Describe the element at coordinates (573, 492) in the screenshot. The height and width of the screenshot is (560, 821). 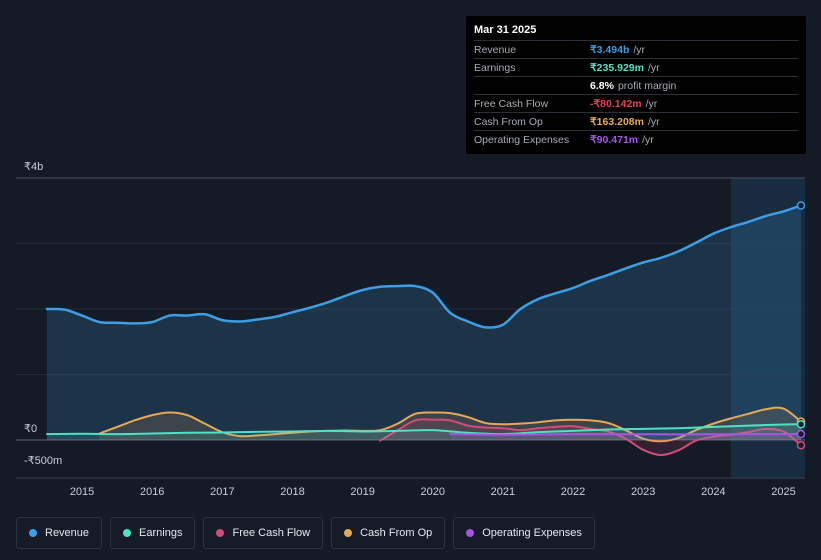
I see `x-tick-label: 2022` at that location.